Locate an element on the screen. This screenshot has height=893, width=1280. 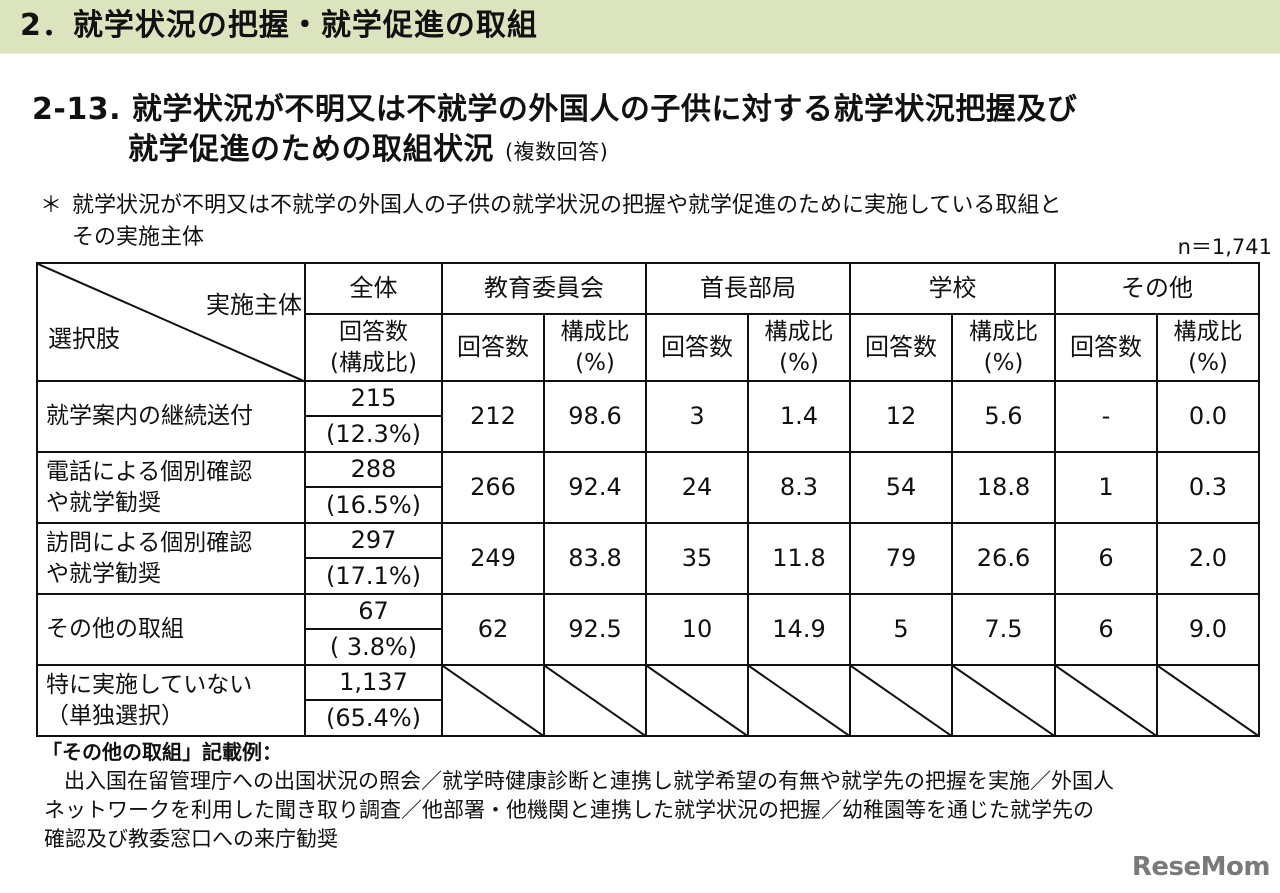
total-percent: (65.4%) is located at coordinates (373, 718).